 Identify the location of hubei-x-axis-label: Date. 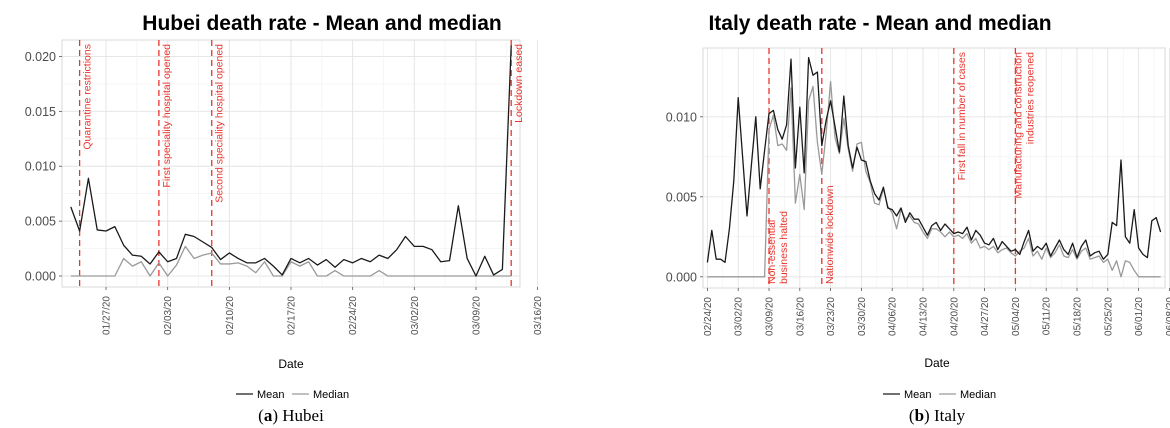
(291, 364).